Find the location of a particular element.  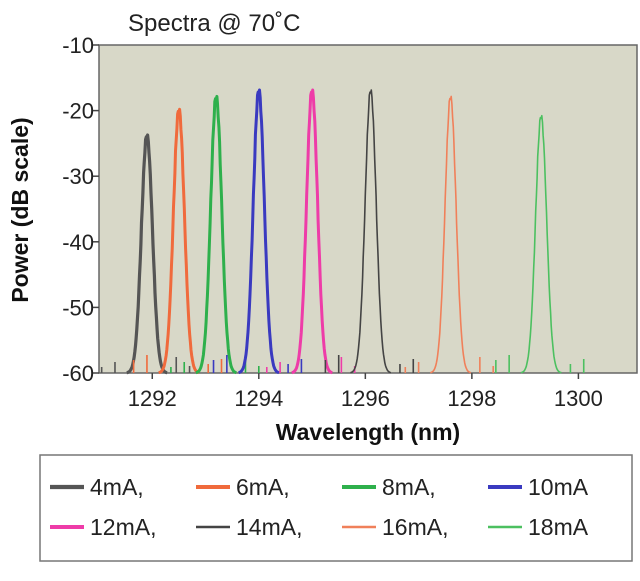

y-tick-label: -30 is located at coordinates (78, 176).